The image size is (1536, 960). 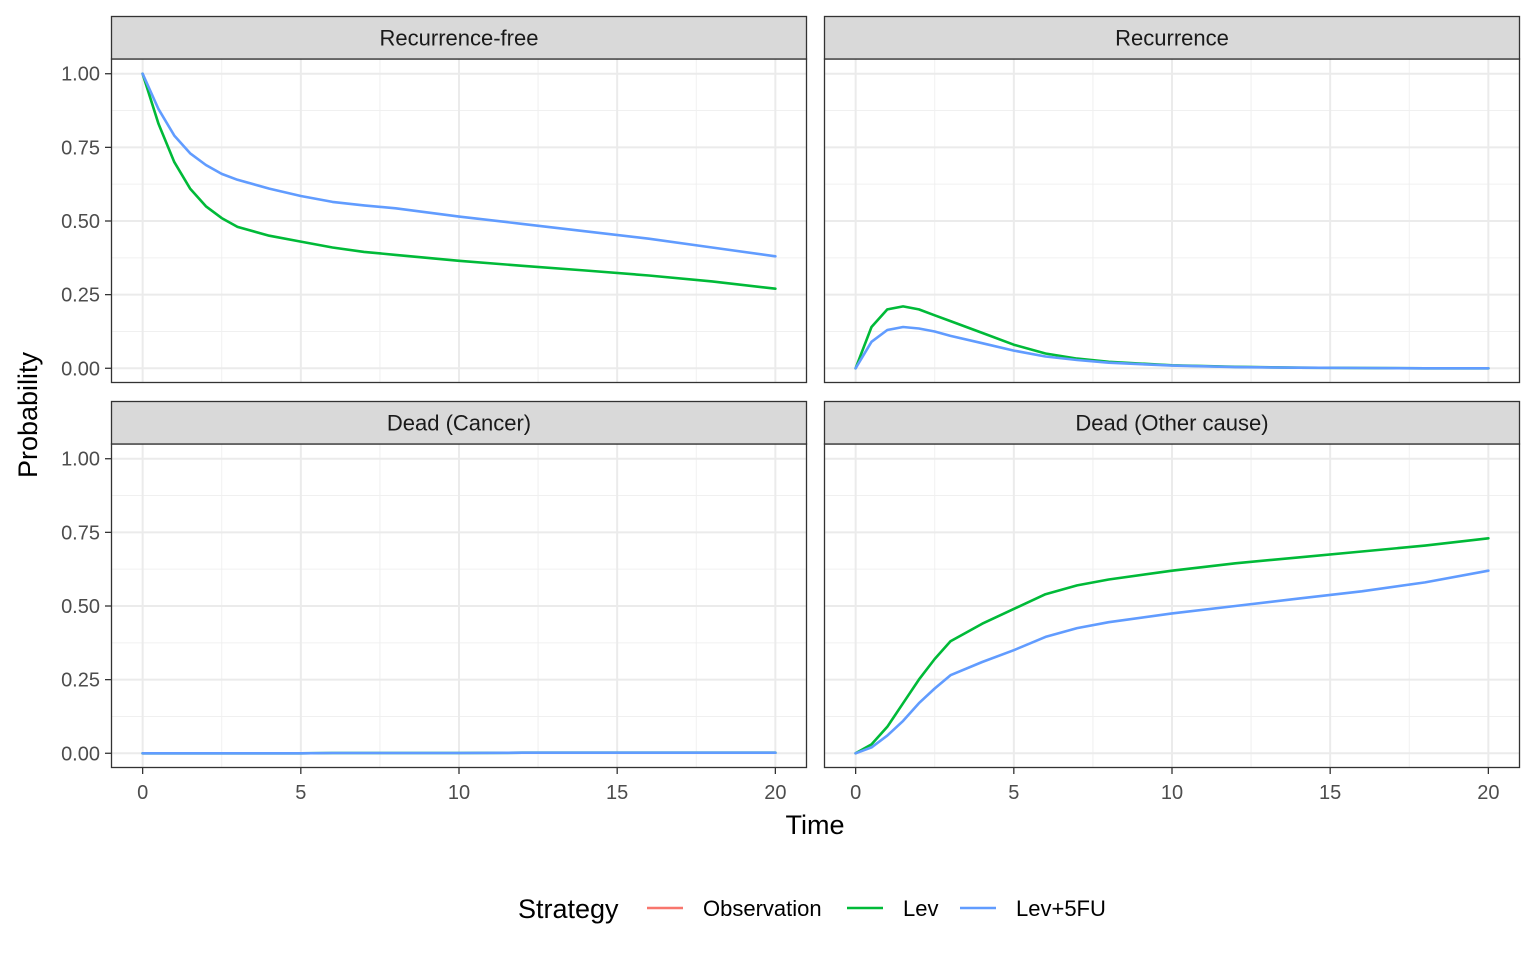 I want to click on legend-label: Lev+5FU, so click(x=1061, y=908).